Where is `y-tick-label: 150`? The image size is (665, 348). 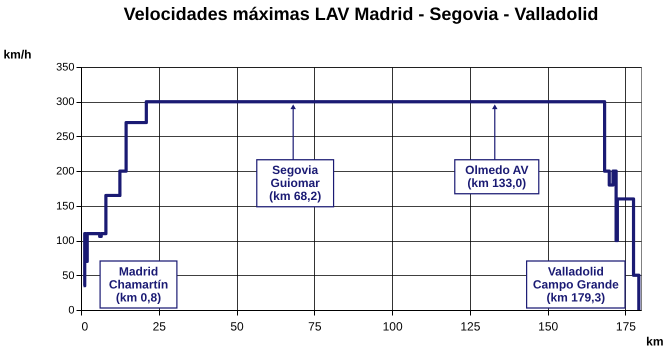 y-tick-label: 150 is located at coordinates (65, 206).